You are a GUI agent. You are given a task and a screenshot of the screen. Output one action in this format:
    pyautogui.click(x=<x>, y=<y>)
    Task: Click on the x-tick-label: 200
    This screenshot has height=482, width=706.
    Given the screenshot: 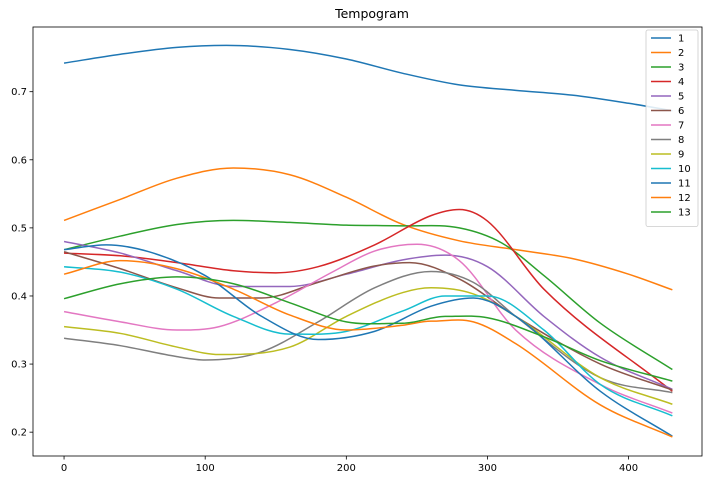 What is the action you would take?
    pyautogui.click(x=346, y=468)
    